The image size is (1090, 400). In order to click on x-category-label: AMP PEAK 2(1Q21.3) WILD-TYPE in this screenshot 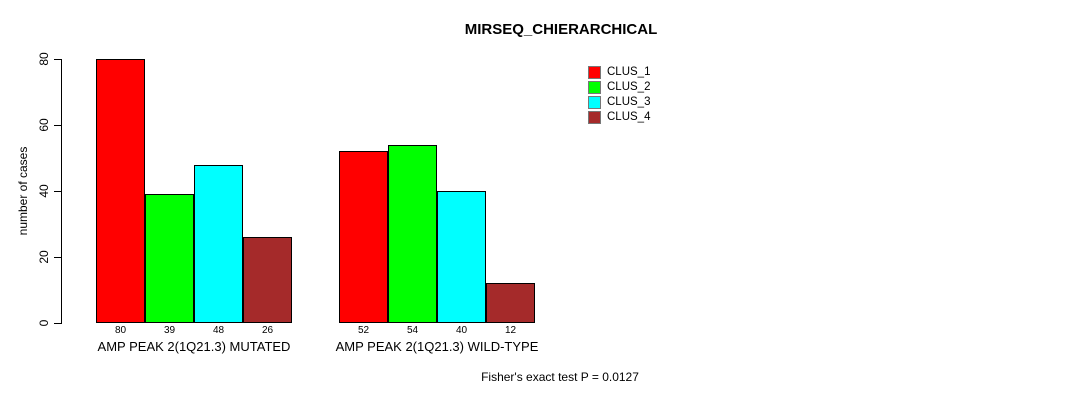, I will do `click(437, 346)`.